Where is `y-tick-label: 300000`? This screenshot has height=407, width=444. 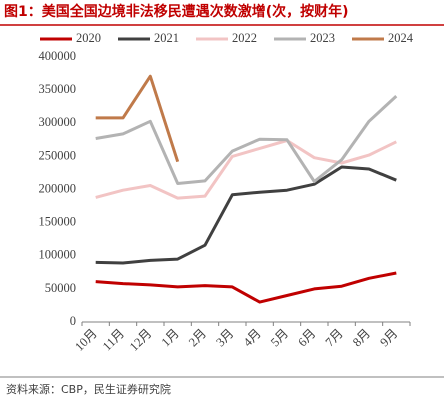 y-tick-label: 300000 is located at coordinates (58, 122).